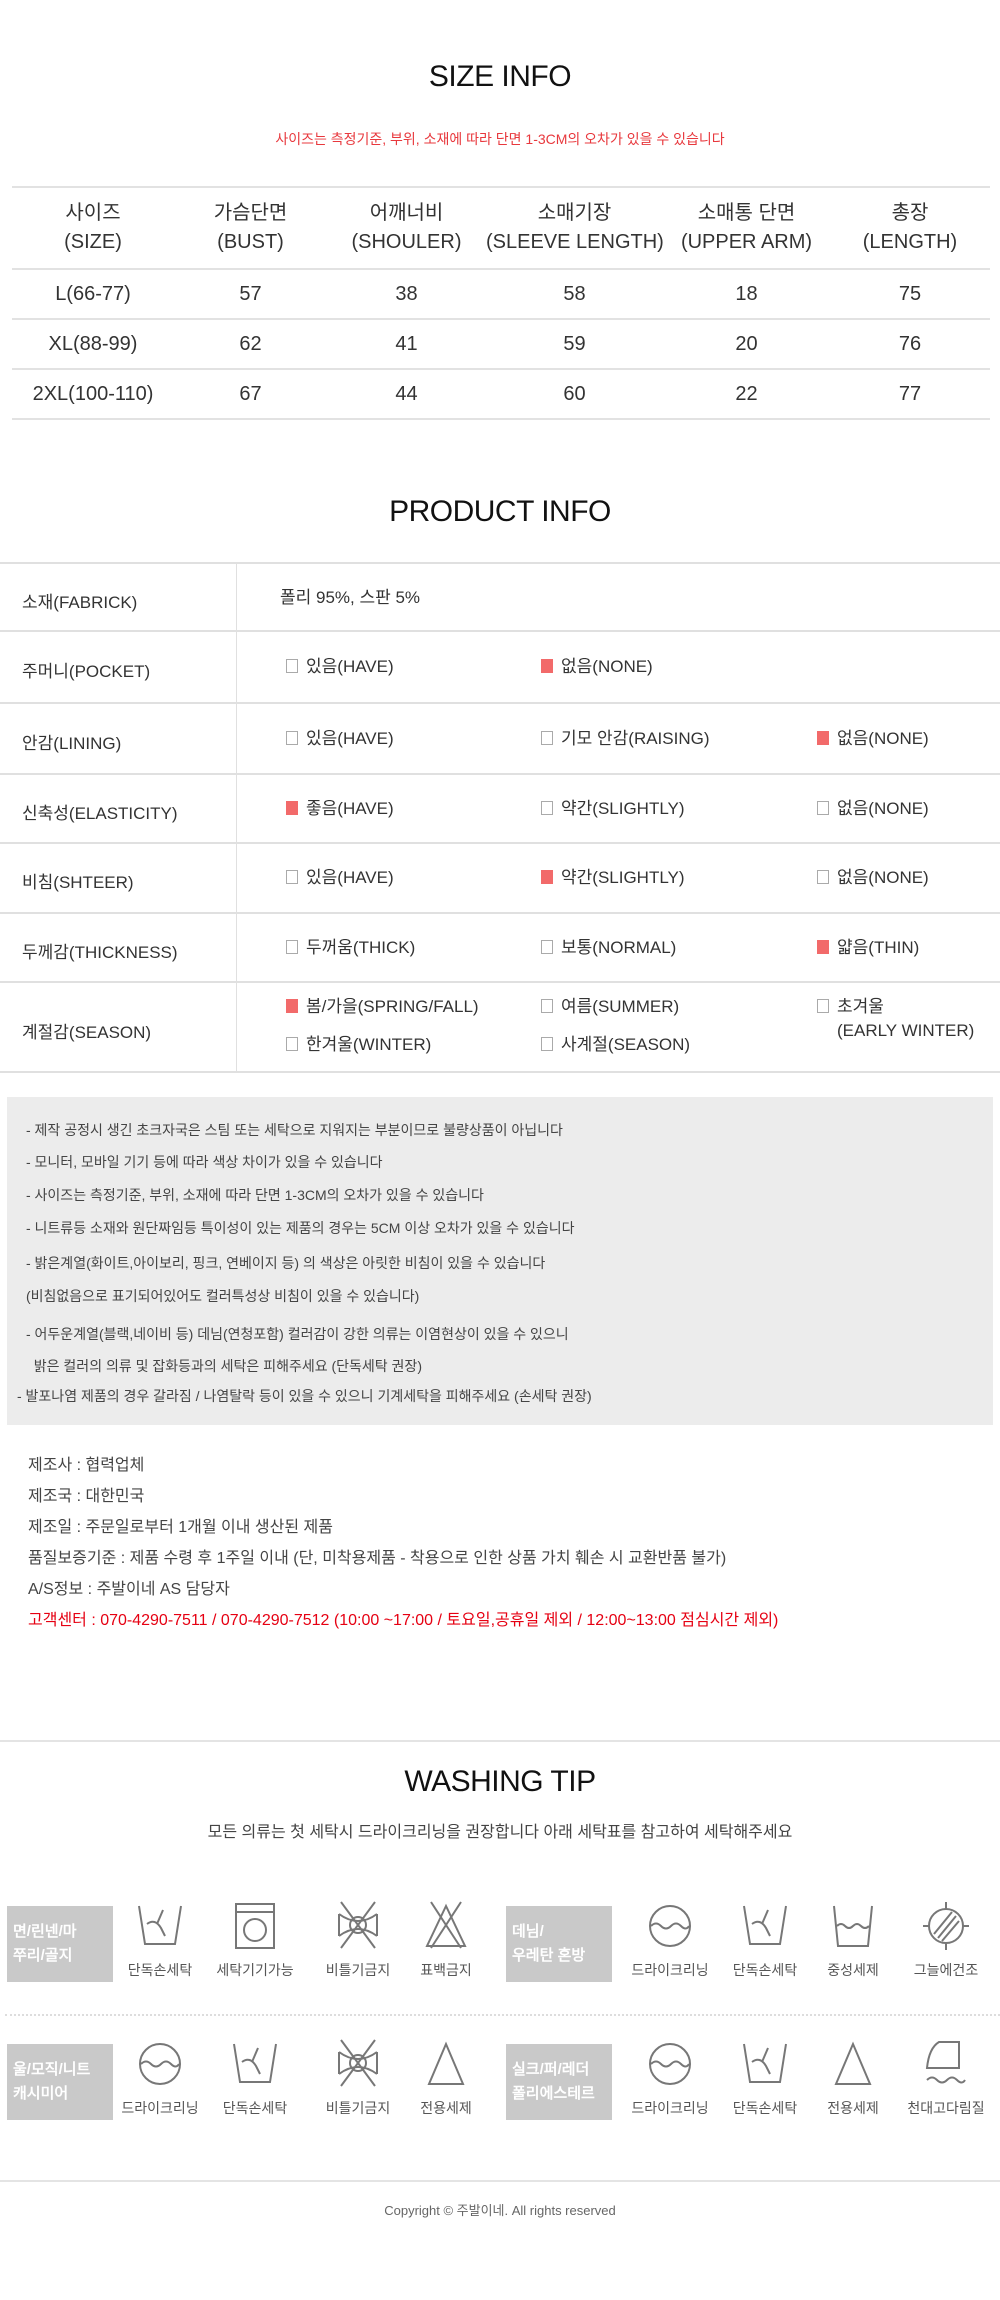  What do you see at coordinates (358, 2063) in the screenshot?
I see `no-wring-icon` at bounding box center [358, 2063].